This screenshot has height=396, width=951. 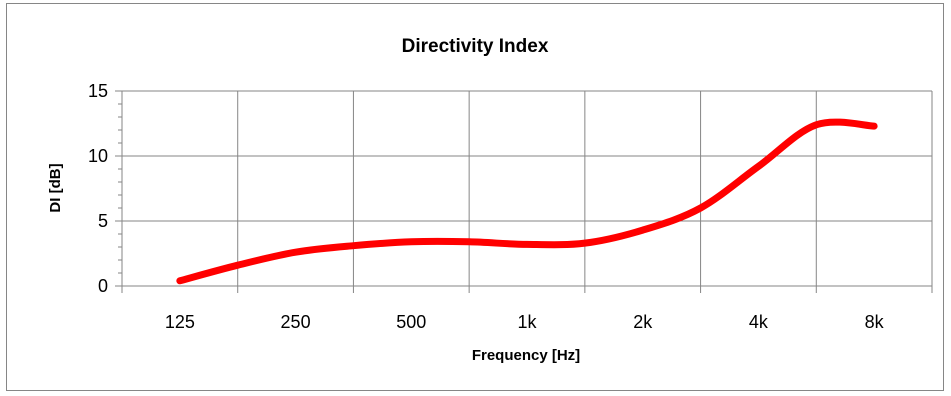 I want to click on x-tick-label: 2k, so click(x=643, y=322).